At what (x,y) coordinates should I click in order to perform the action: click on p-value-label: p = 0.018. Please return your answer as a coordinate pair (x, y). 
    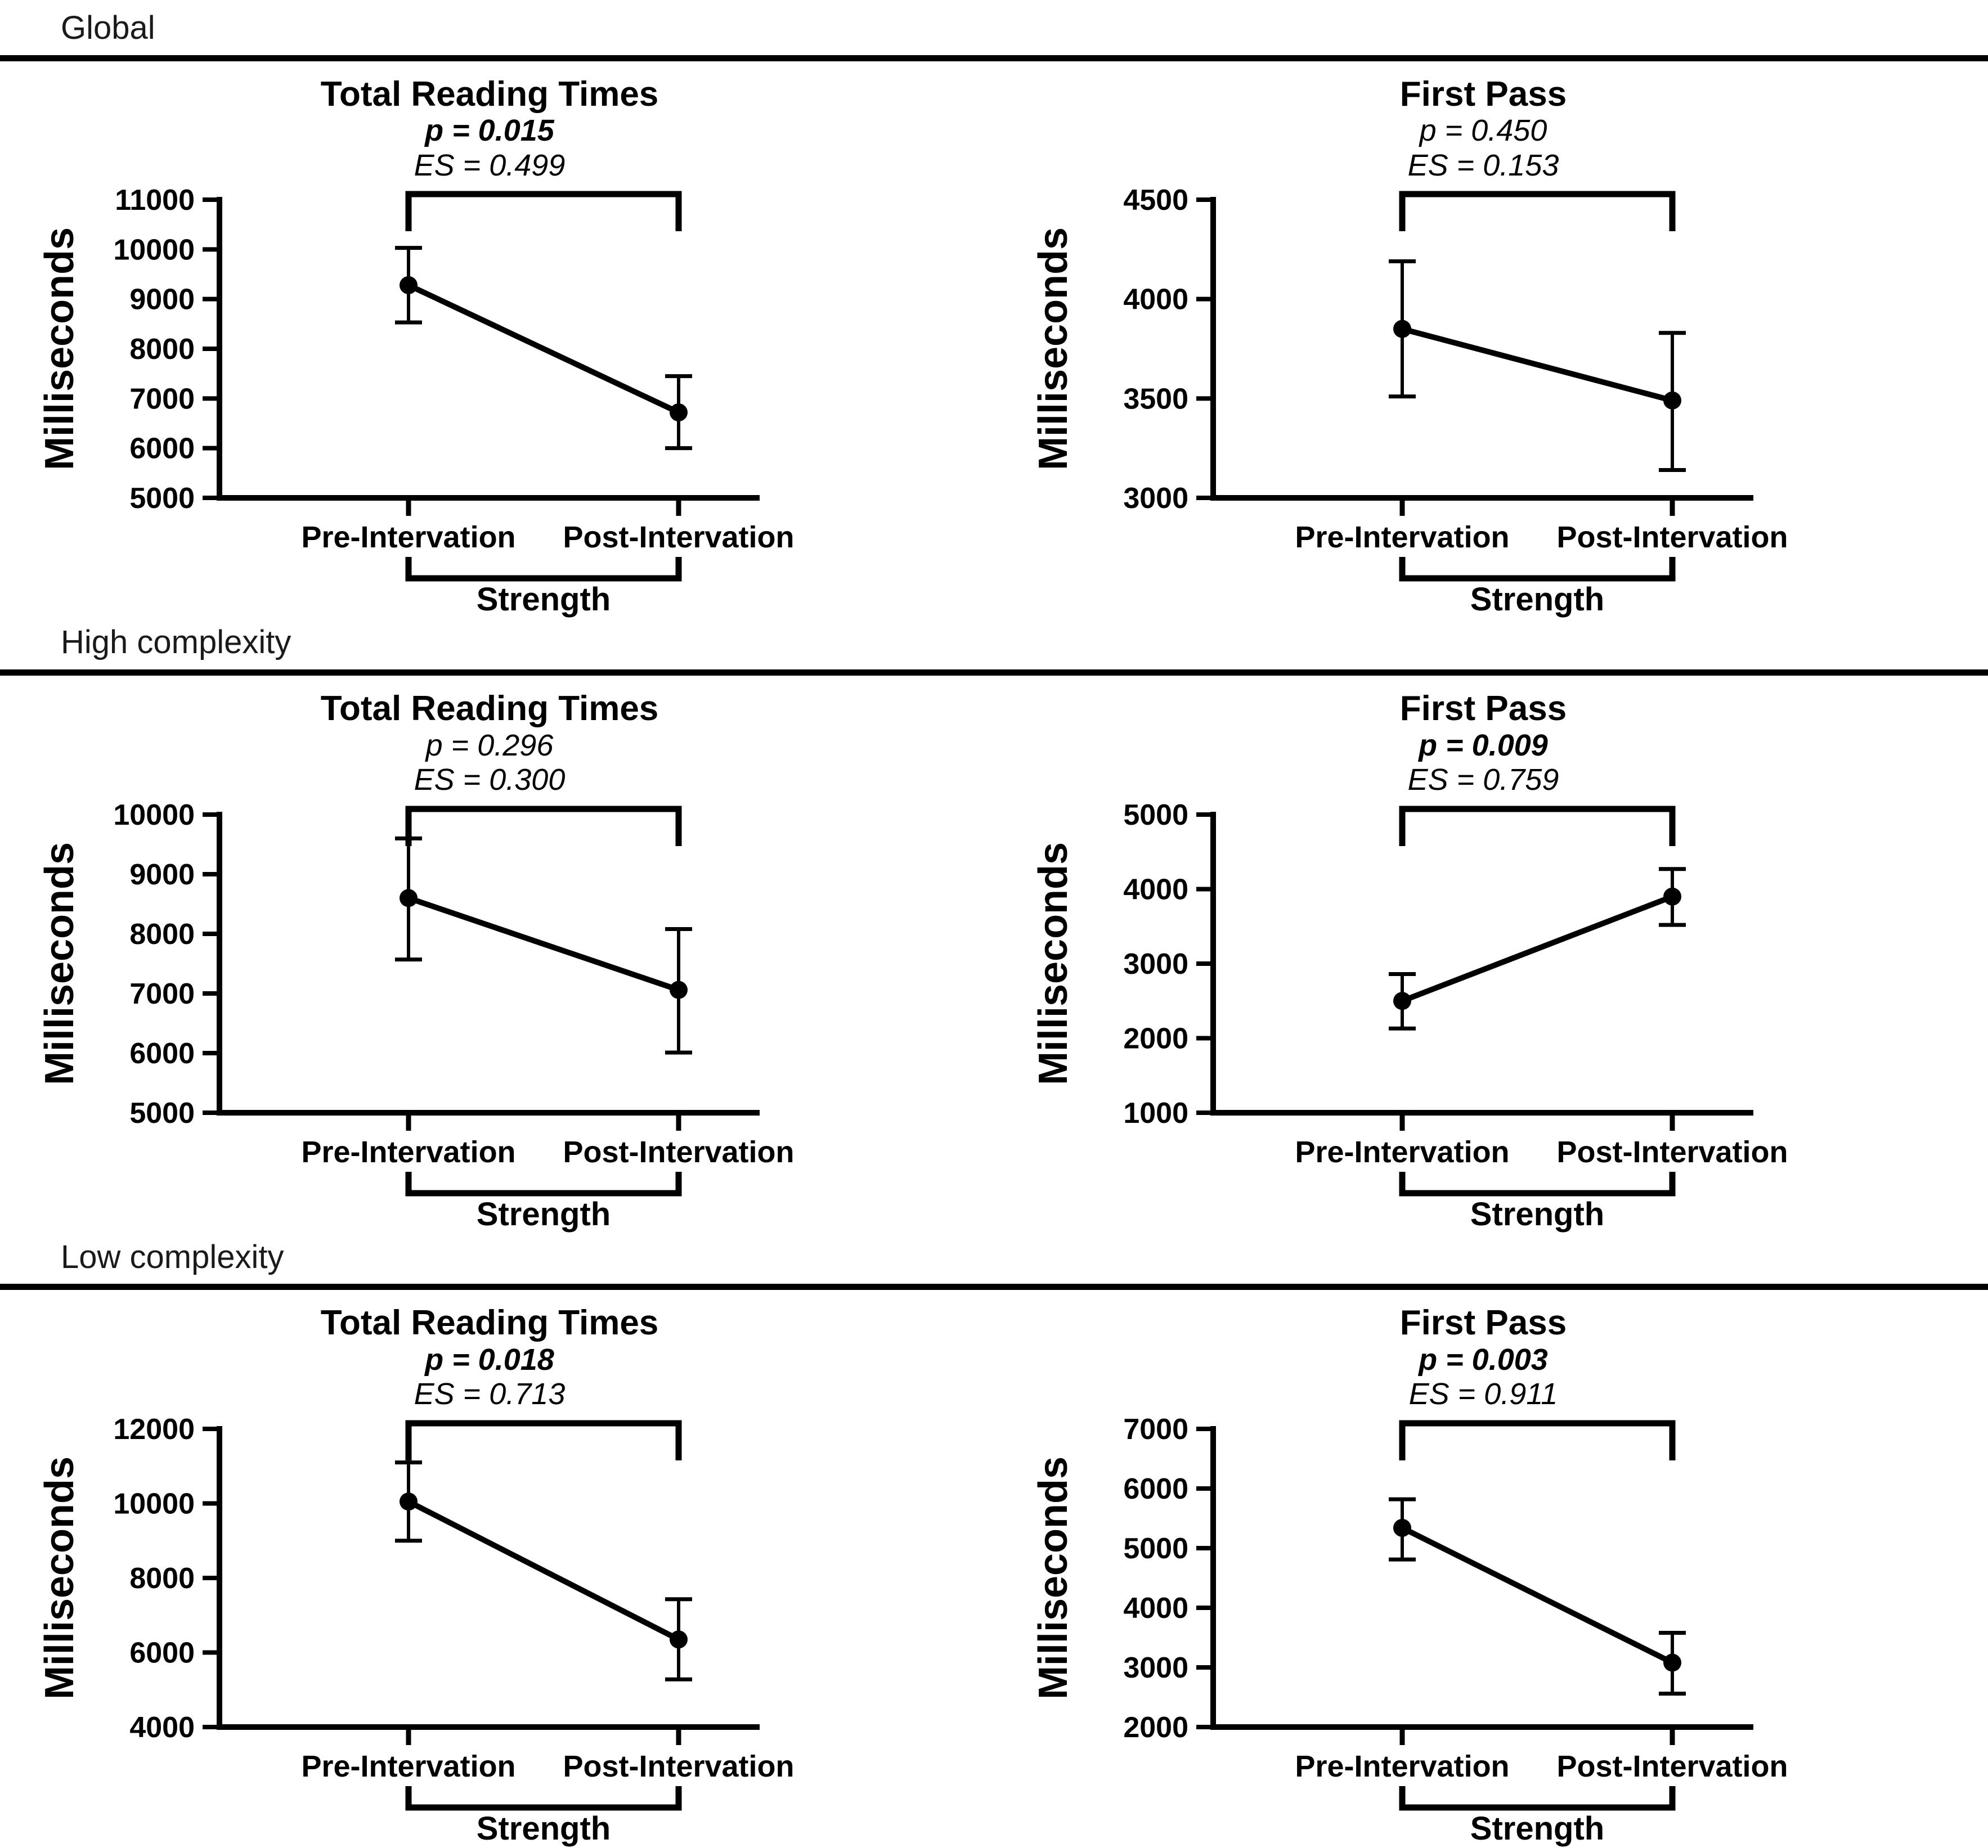
    Looking at the image, I should click on (489, 1359).